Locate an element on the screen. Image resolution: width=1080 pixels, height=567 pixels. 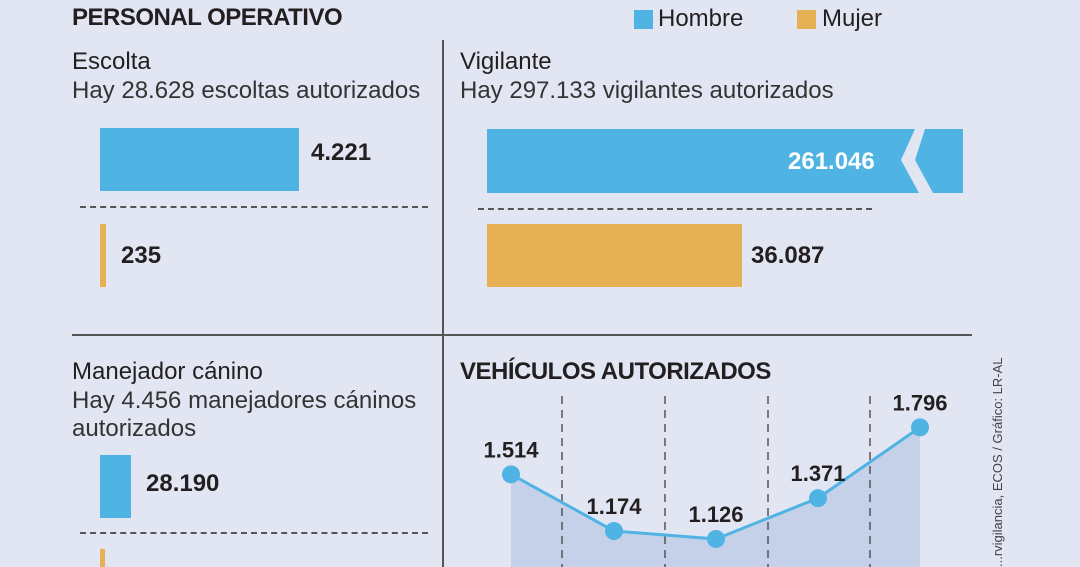
canino-hombre-bar is located at coordinates (115, 486).